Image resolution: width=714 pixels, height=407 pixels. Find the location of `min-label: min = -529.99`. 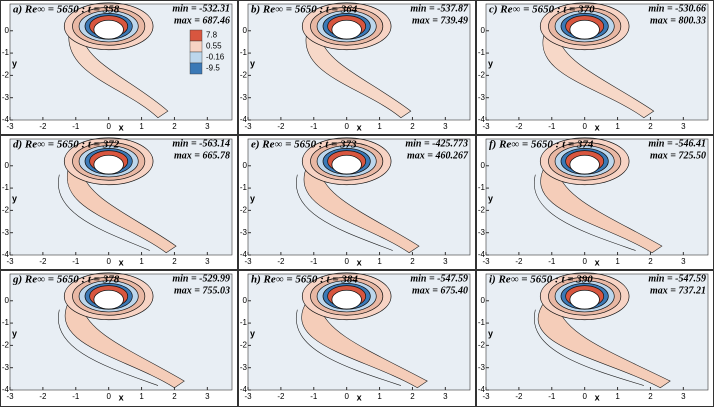

min-label: min = -529.99 is located at coordinates (201, 278).